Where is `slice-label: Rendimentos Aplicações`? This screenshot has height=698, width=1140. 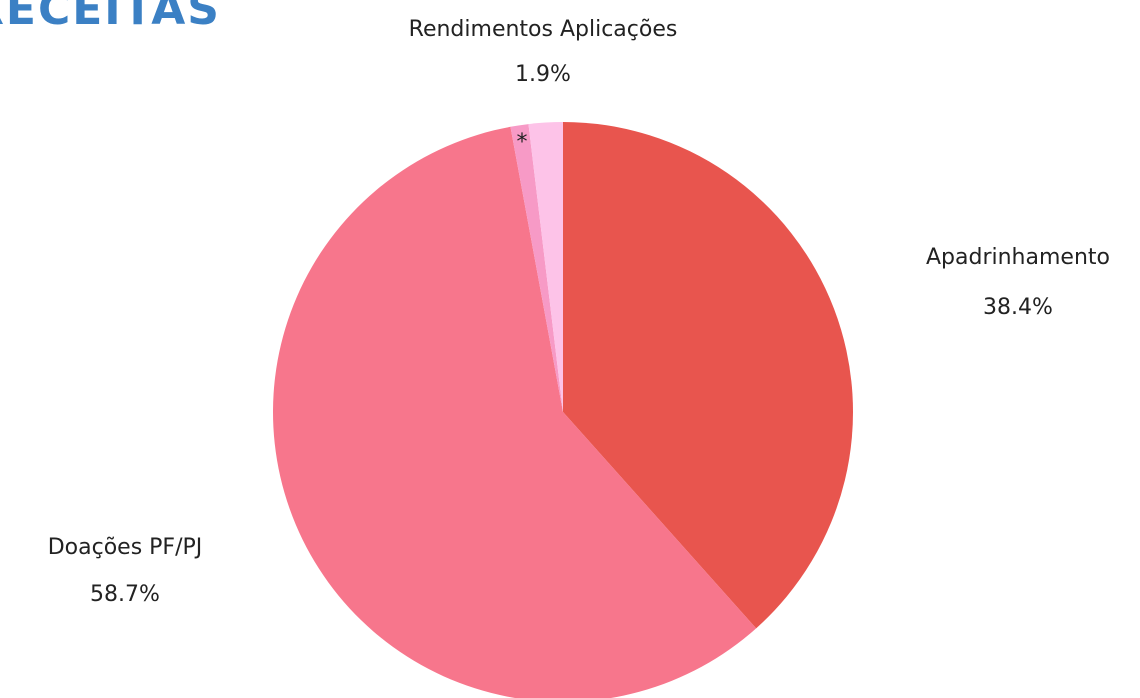 slice-label: Rendimentos Aplicações is located at coordinates (543, 29).